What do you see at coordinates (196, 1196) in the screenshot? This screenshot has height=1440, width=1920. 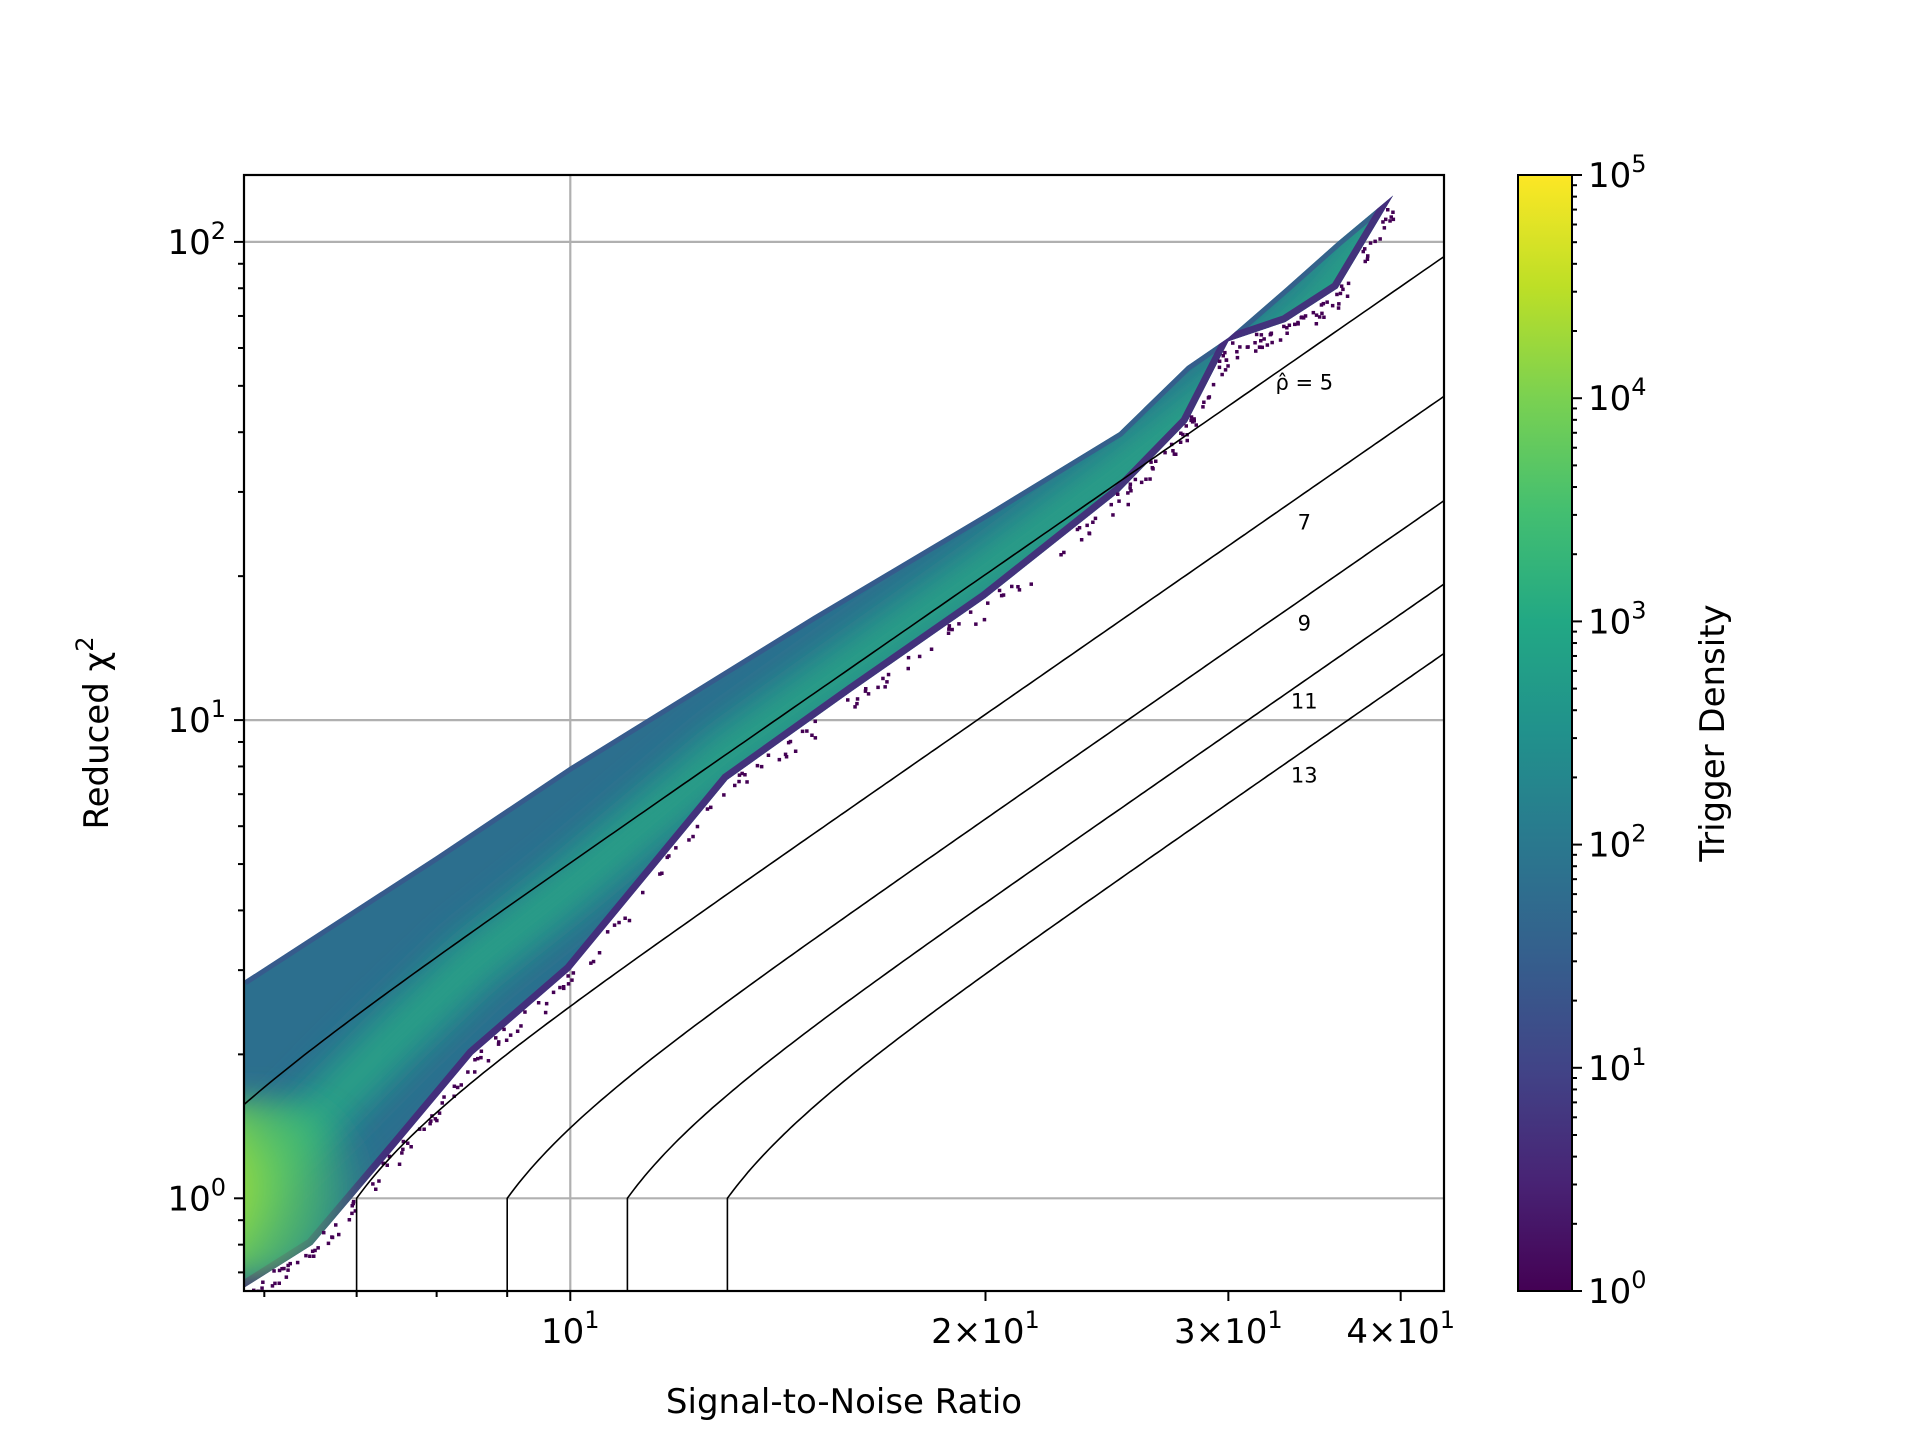 I see `y-tick-label: 10⁰` at bounding box center [196, 1196].